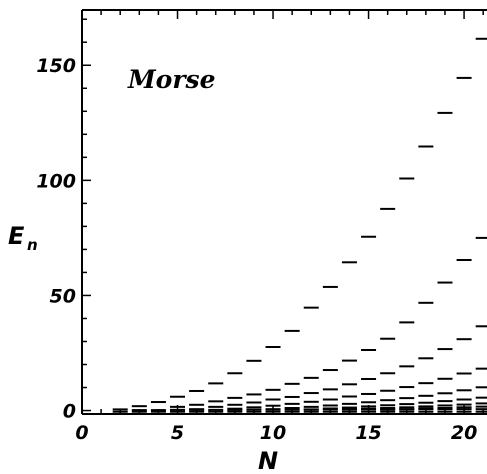 The width and height of the screenshot is (487, 474). I want to click on x-axis-label: N, so click(268, 460).